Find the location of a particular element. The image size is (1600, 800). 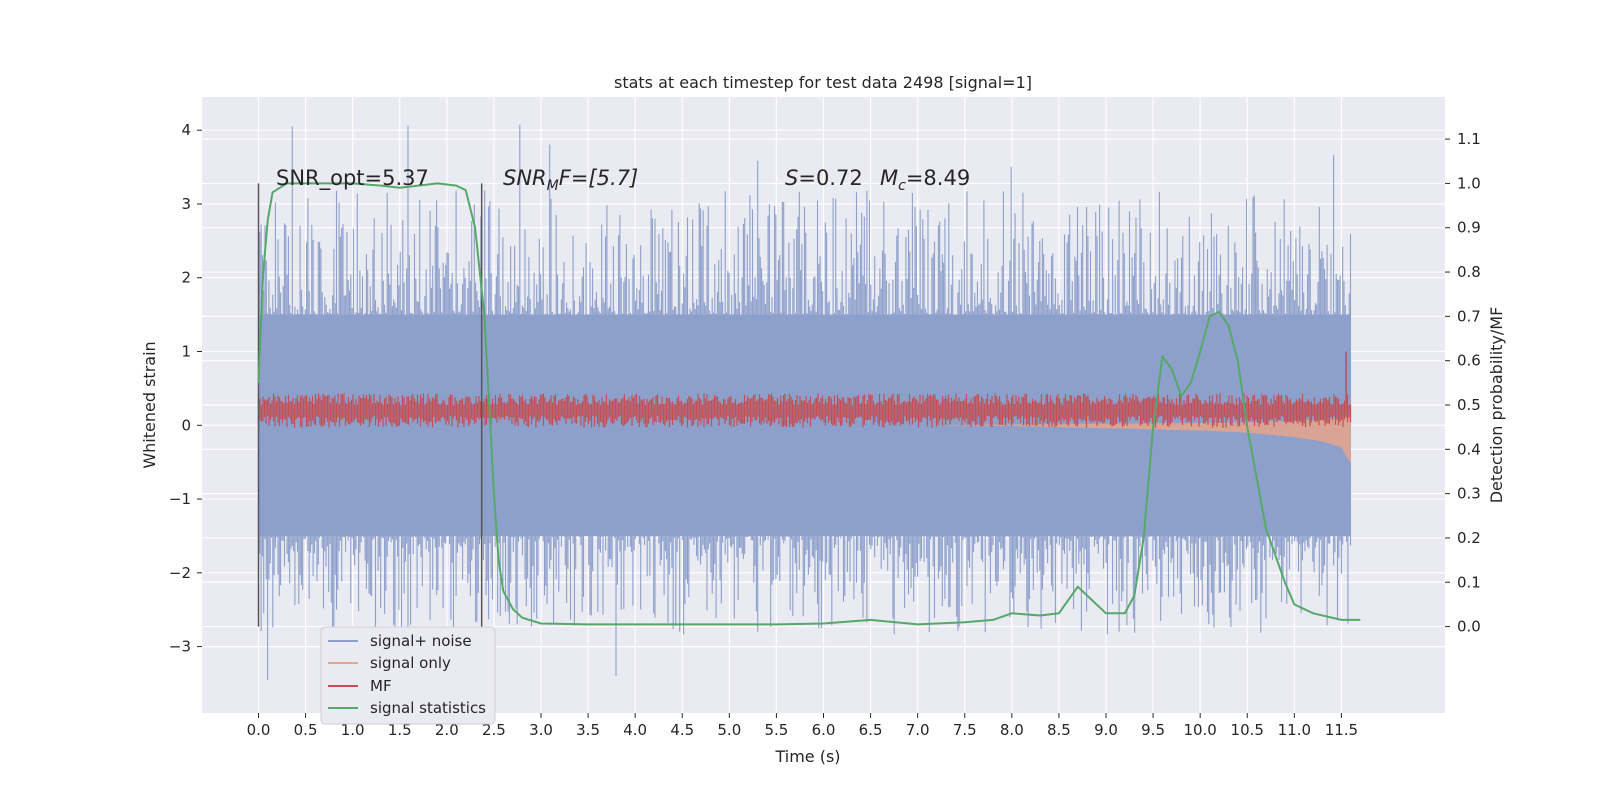

annotation-snr-mf: SNRMF=[5.7] is located at coordinates (570, 180).